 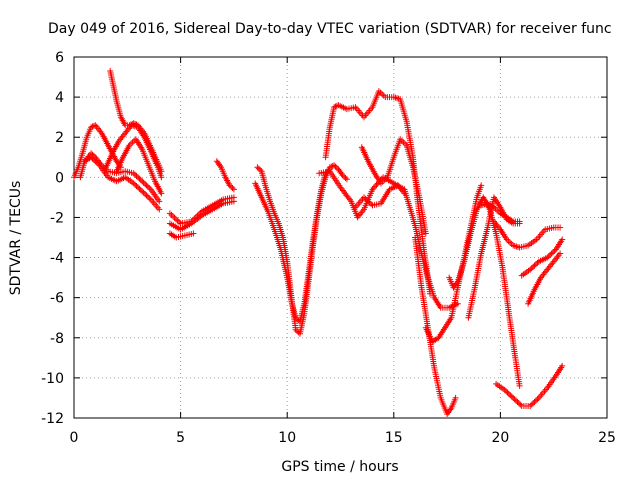 What do you see at coordinates (500, 438) in the screenshot?
I see `x-tick-label: 20` at bounding box center [500, 438].